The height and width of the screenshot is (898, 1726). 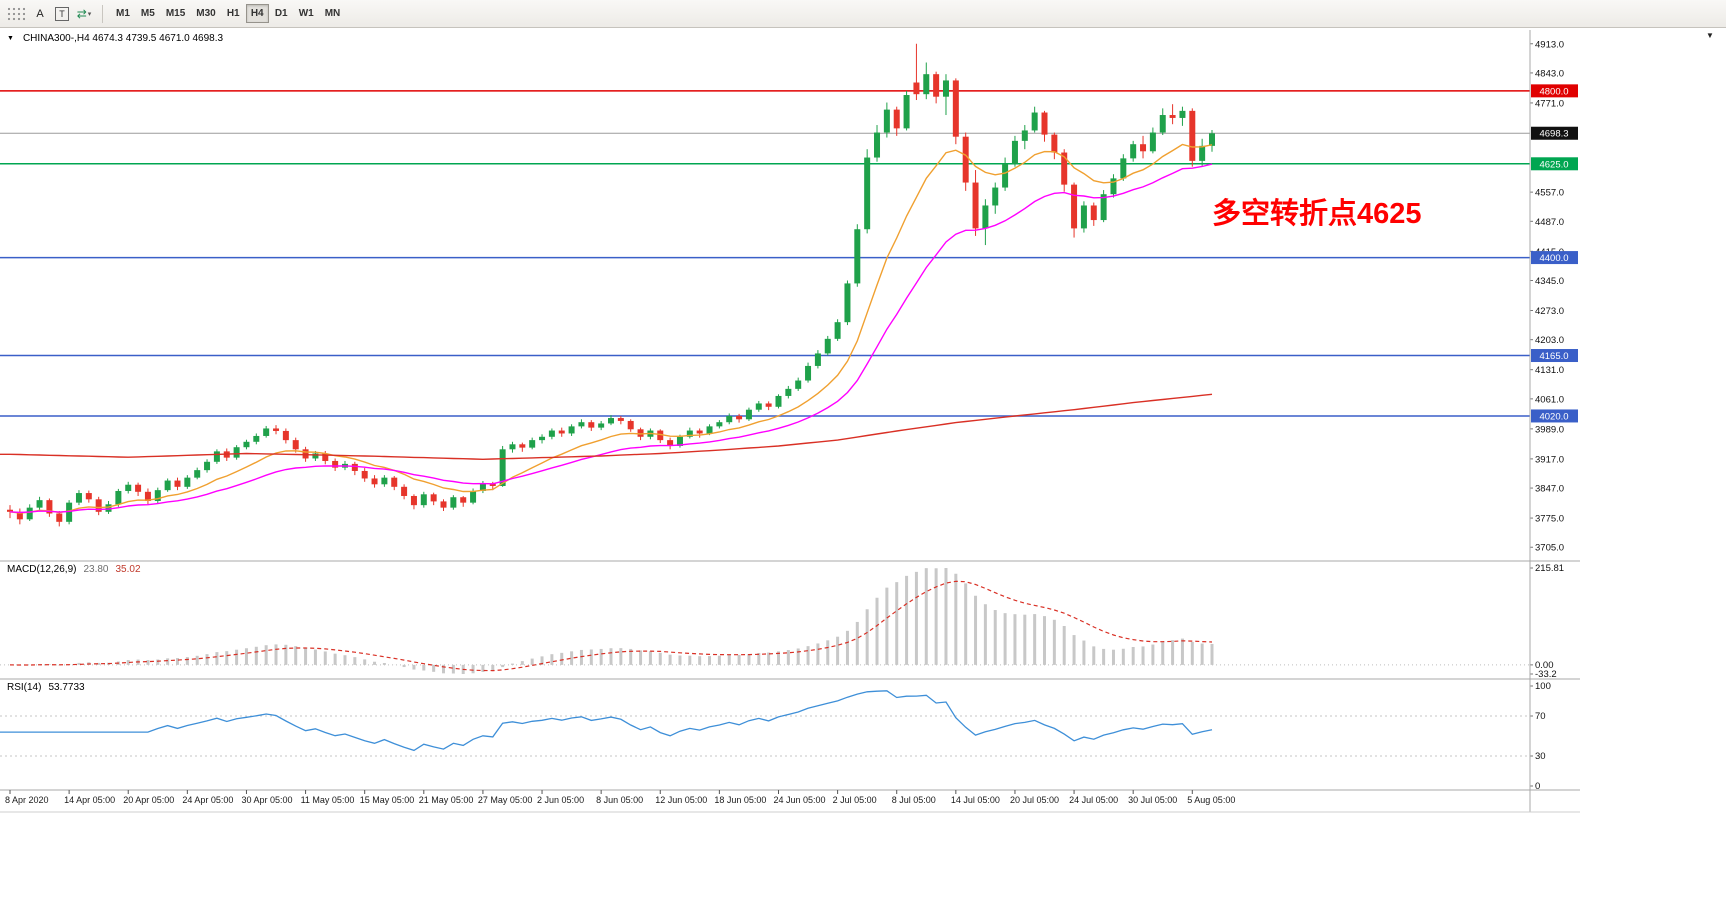 What do you see at coordinates (1547, 621) in the screenshot?
I see `macd-axis-labels: 215.81 0.00-33.2` at bounding box center [1547, 621].